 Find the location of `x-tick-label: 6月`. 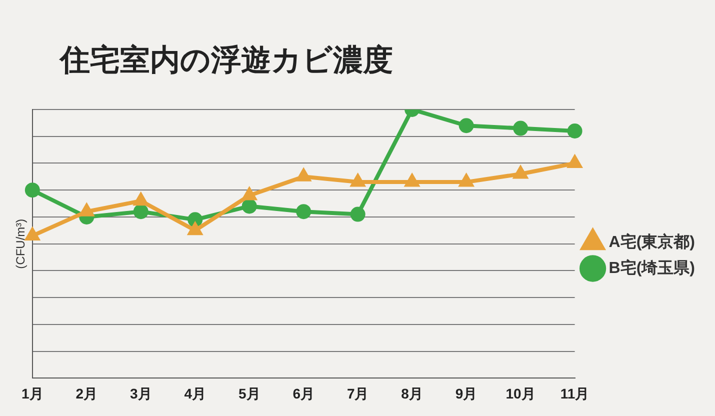

x-tick-label: 6月 is located at coordinates (303, 393).